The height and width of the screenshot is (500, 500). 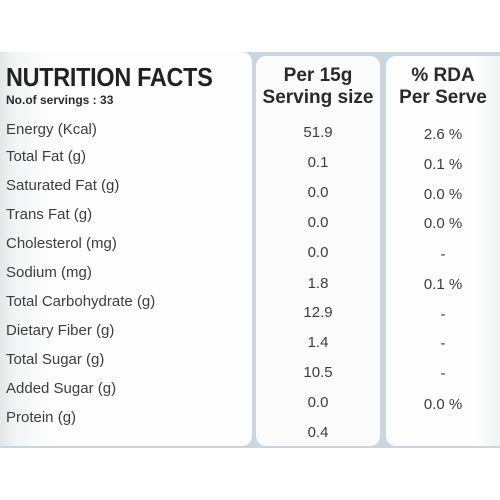 What do you see at coordinates (443, 223) in the screenshot?
I see `row-rda-trans-fat: 0.0 %` at bounding box center [443, 223].